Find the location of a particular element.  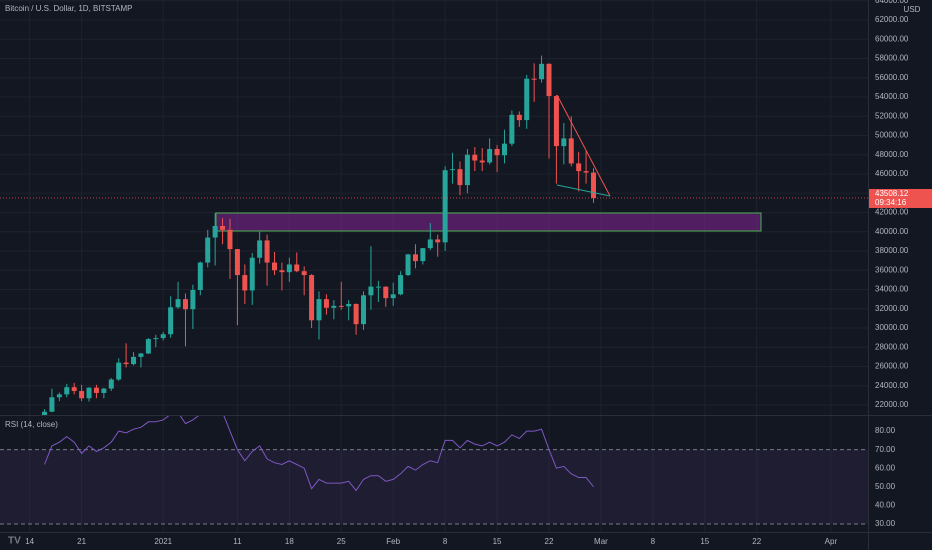

x-tick-label: 21 is located at coordinates (81, 541).